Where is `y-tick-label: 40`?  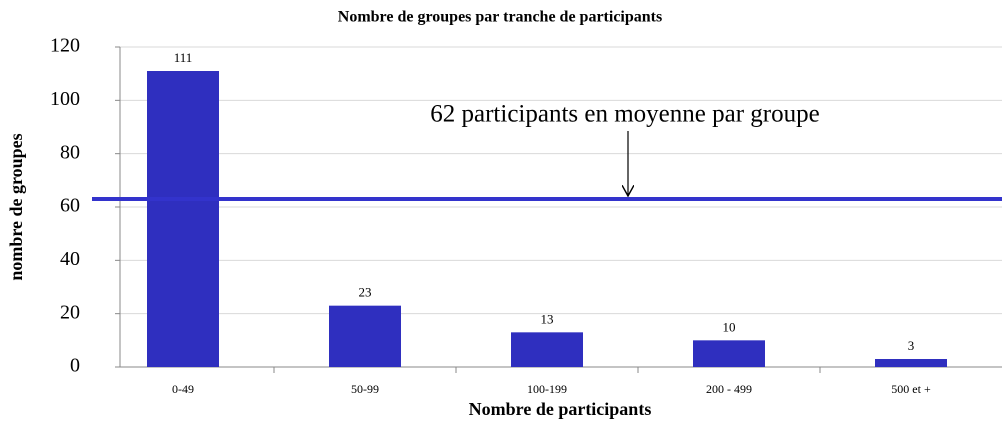
y-tick-label: 40 is located at coordinates (70, 259).